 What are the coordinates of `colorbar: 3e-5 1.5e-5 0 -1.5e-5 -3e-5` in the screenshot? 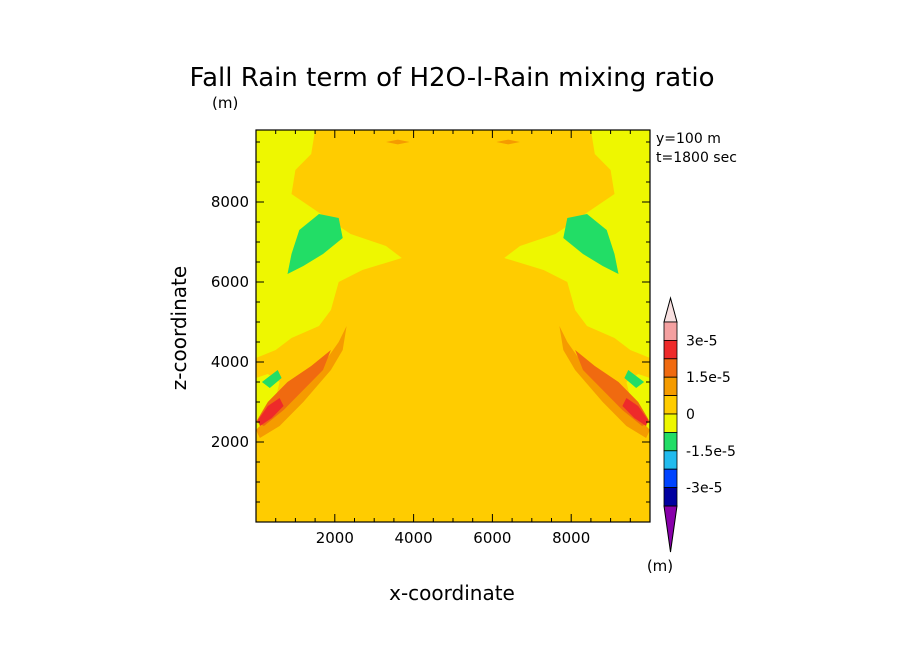 It's located at (699, 424).